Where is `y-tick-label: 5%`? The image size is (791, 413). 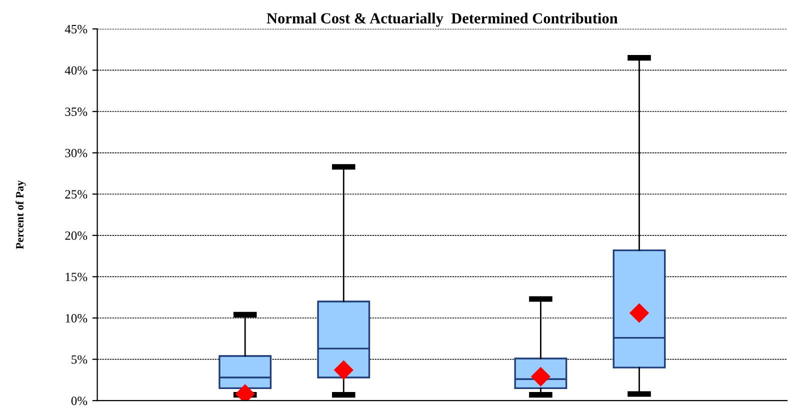 y-tick-label: 5% is located at coordinates (80, 359).